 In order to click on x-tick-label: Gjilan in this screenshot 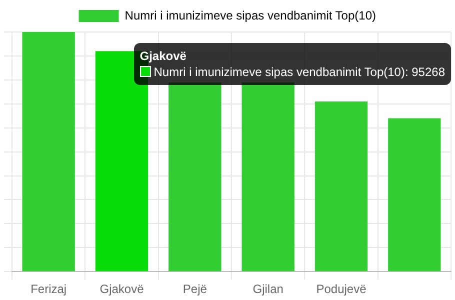, I will do `click(268, 289)`.